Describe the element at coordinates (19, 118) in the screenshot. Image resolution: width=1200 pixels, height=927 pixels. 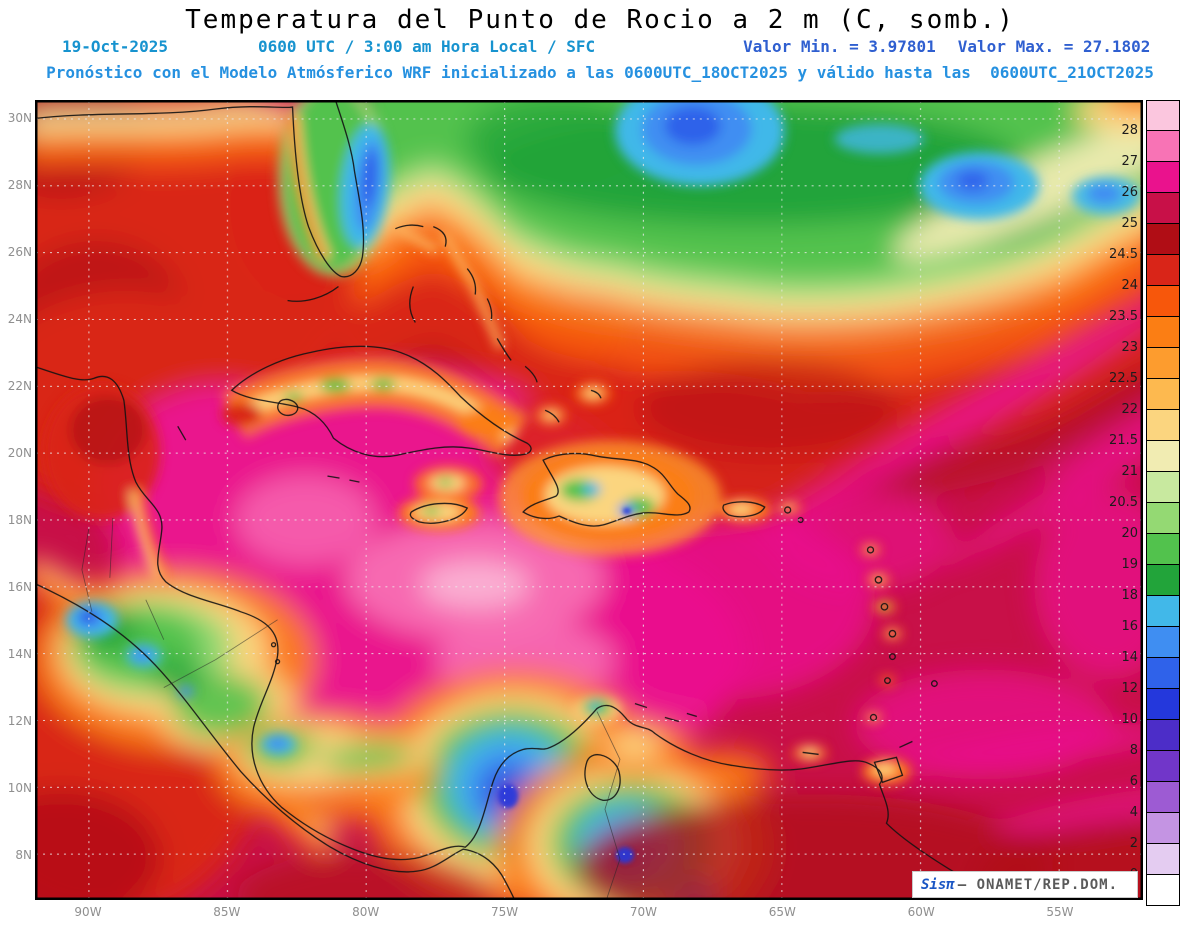
I see `lat-tick-label: 30N` at that location.